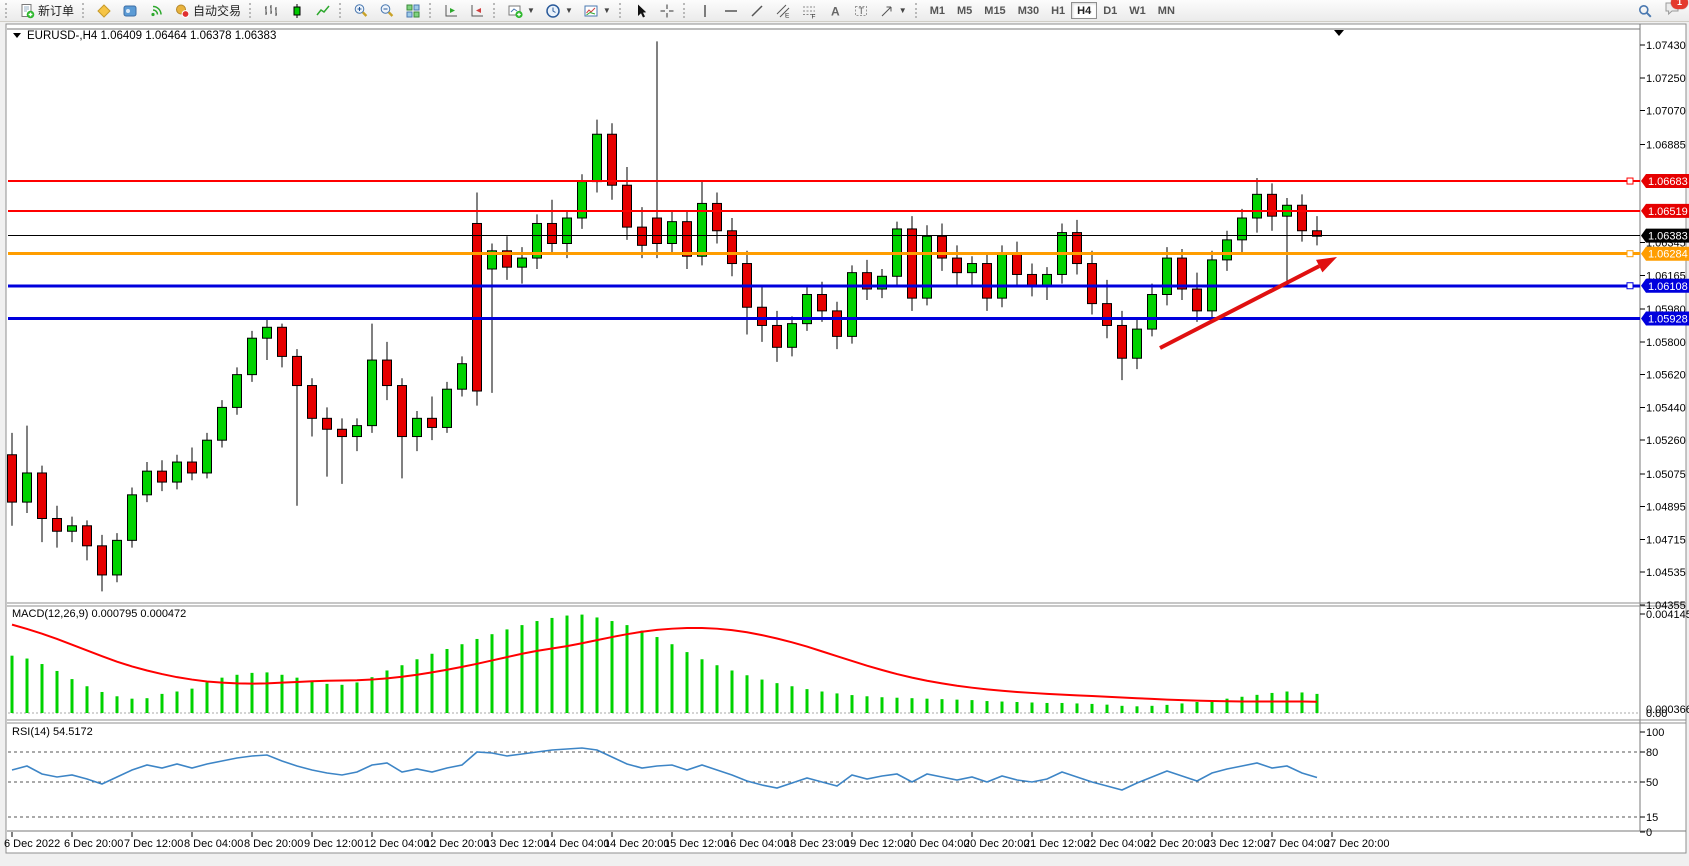 The height and width of the screenshot is (866, 1689). What do you see at coordinates (783, 10) in the screenshot?
I see `equidistant-channel-button: E` at bounding box center [783, 10].